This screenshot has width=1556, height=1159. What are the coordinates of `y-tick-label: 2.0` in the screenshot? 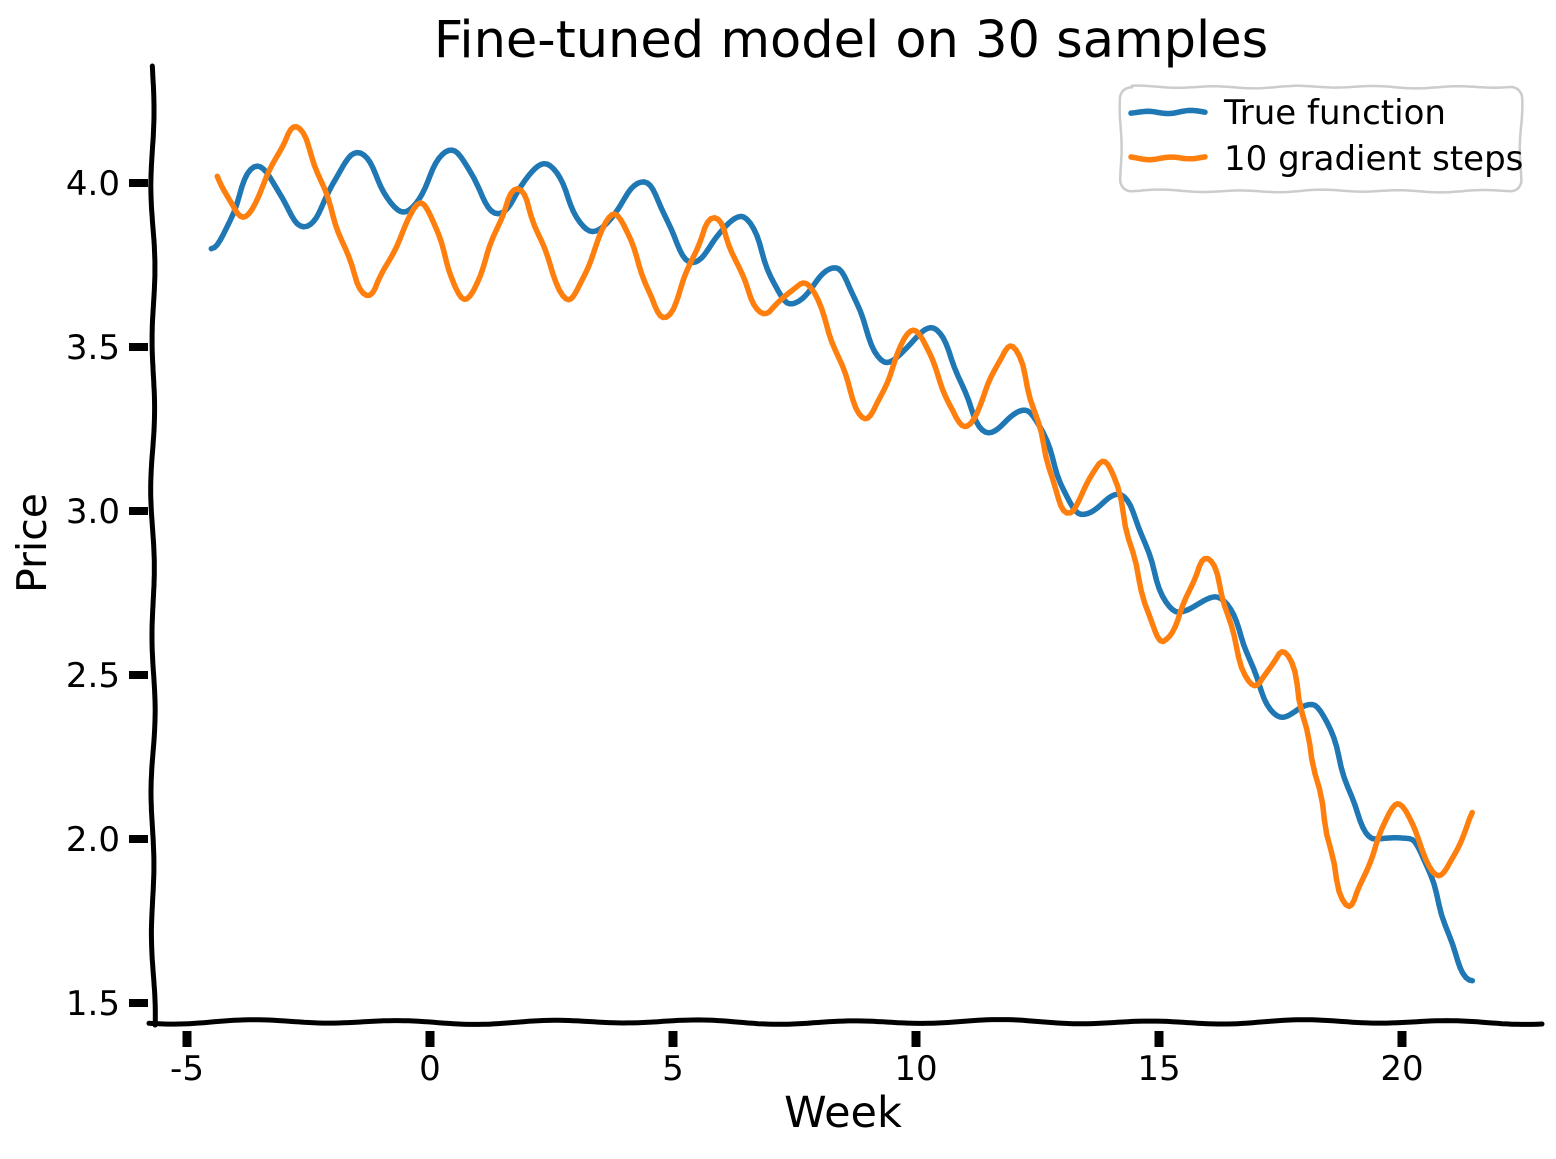 It's located at (93, 840).